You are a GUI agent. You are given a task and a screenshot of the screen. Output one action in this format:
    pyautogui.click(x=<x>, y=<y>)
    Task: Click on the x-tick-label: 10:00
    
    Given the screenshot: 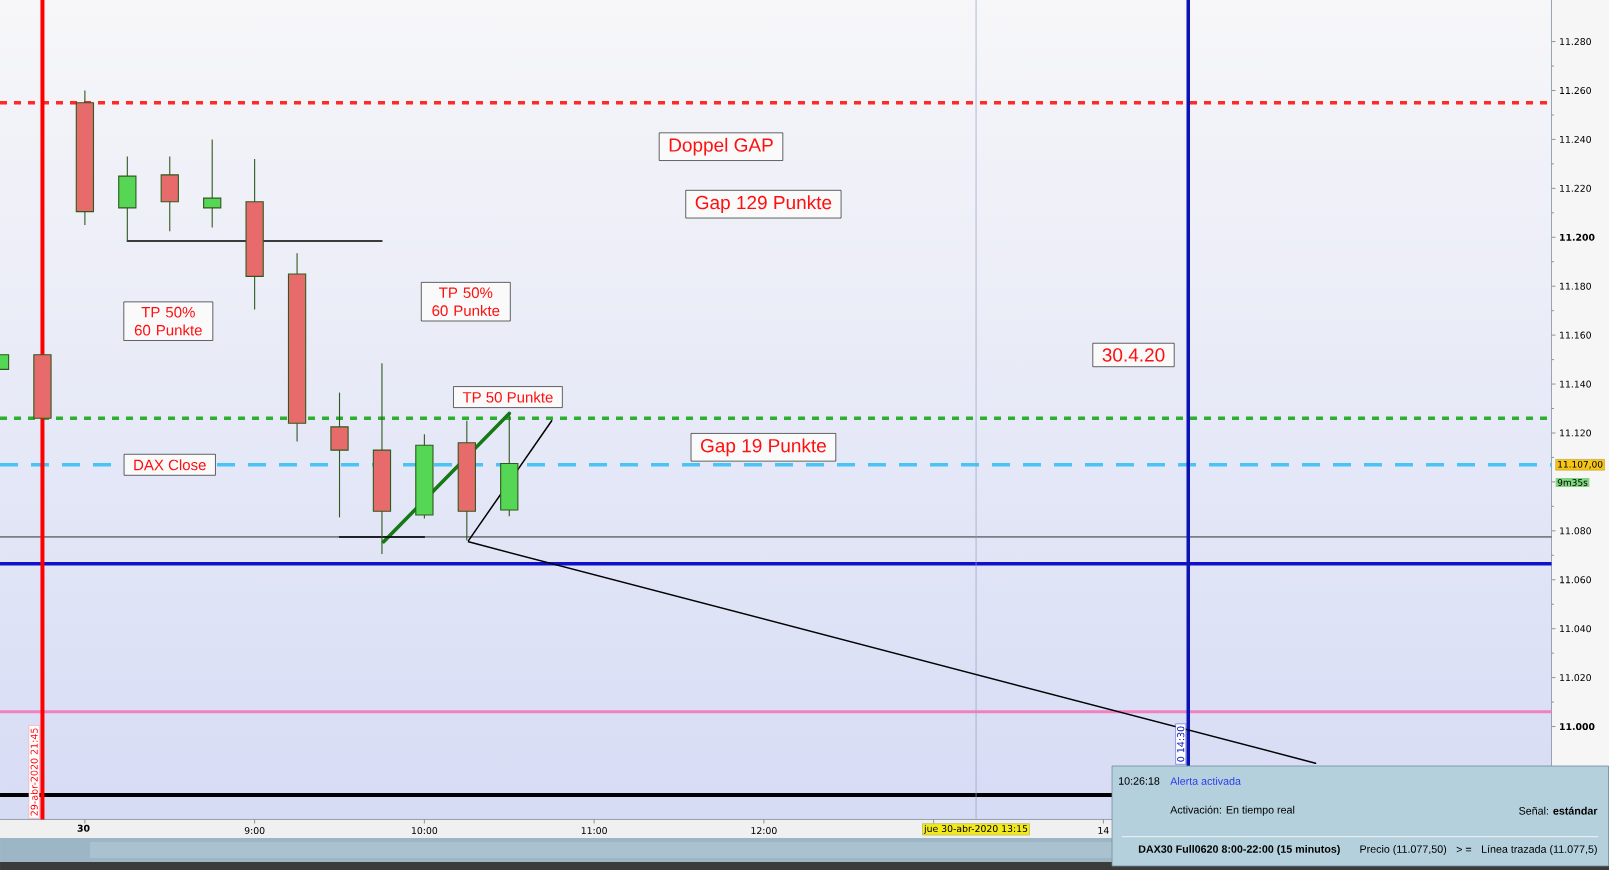 What is the action you would take?
    pyautogui.click(x=425, y=831)
    